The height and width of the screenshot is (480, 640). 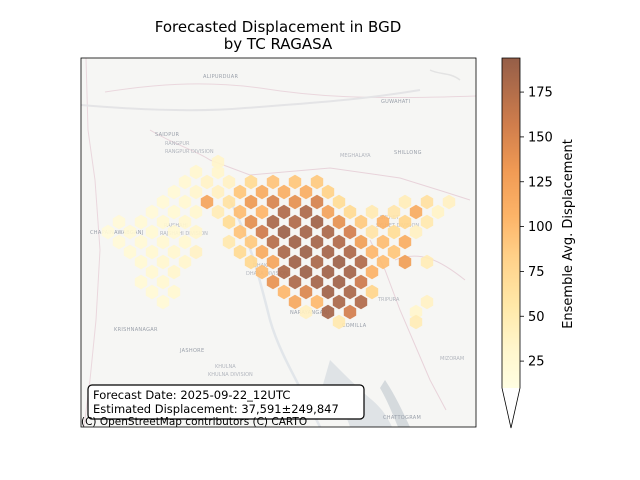 What do you see at coordinates (540, 227) in the screenshot?
I see `colorbar-tick-label: 100` at bounding box center [540, 227].